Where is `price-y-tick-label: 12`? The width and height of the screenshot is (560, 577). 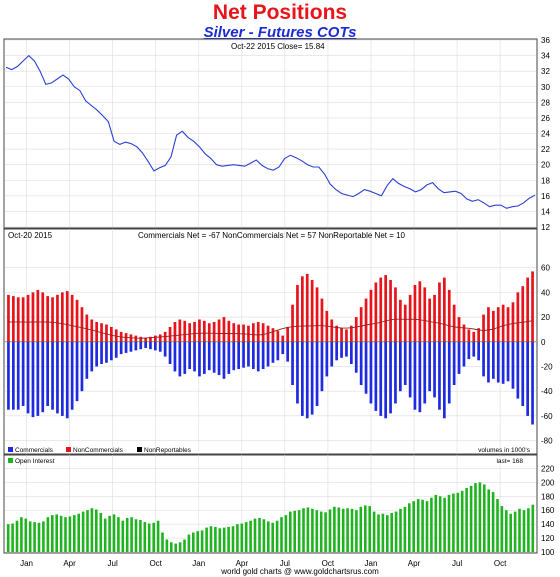
price-y-tick-label: 12 is located at coordinates (545, 227).